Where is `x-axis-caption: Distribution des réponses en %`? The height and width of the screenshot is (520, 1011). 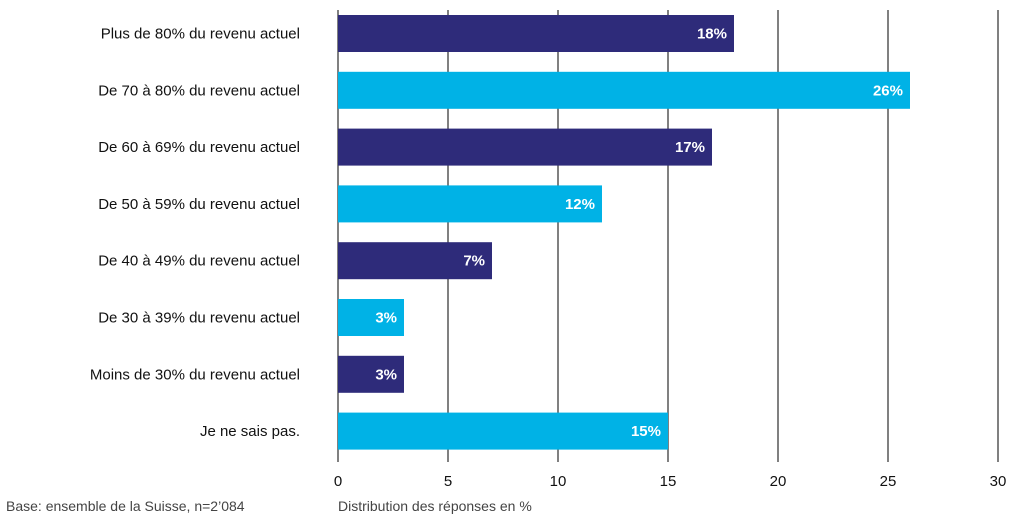
x-axis-caption: Distribution des réponses en % is located at coordinates (435, 506).